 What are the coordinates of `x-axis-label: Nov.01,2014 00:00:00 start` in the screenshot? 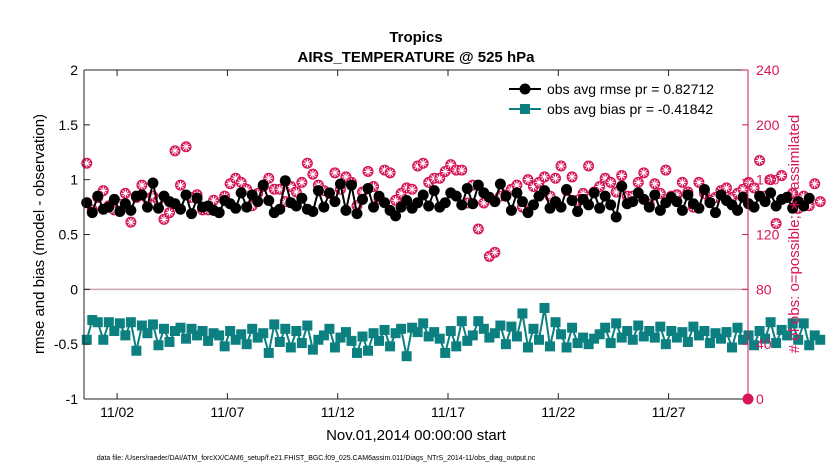 It's located at (416, 435).